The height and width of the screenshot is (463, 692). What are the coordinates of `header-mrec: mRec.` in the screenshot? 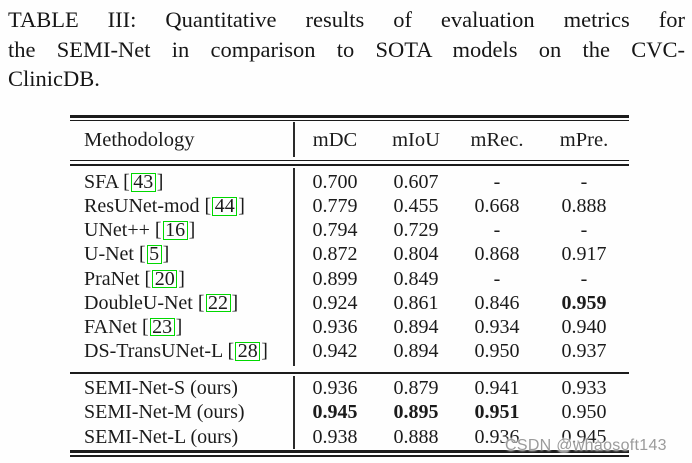 It's located at (497, 139).